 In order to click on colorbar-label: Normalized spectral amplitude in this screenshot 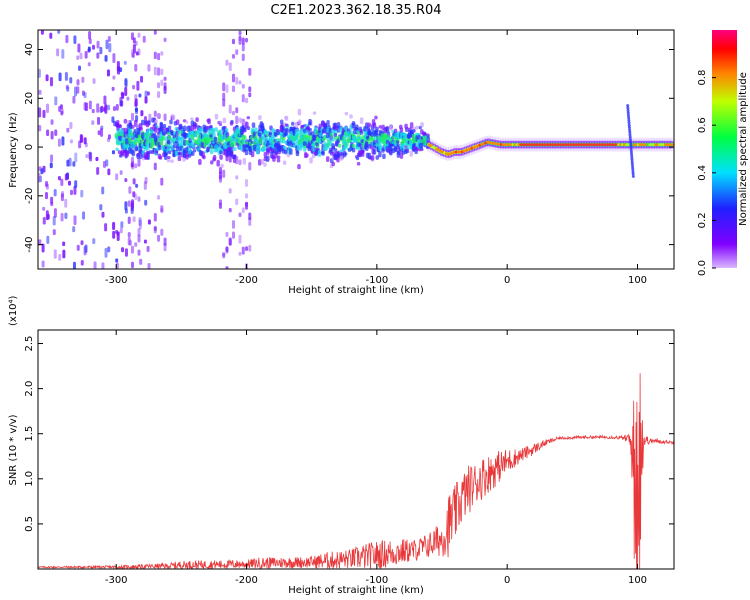, I will do `click(743, 149)`.